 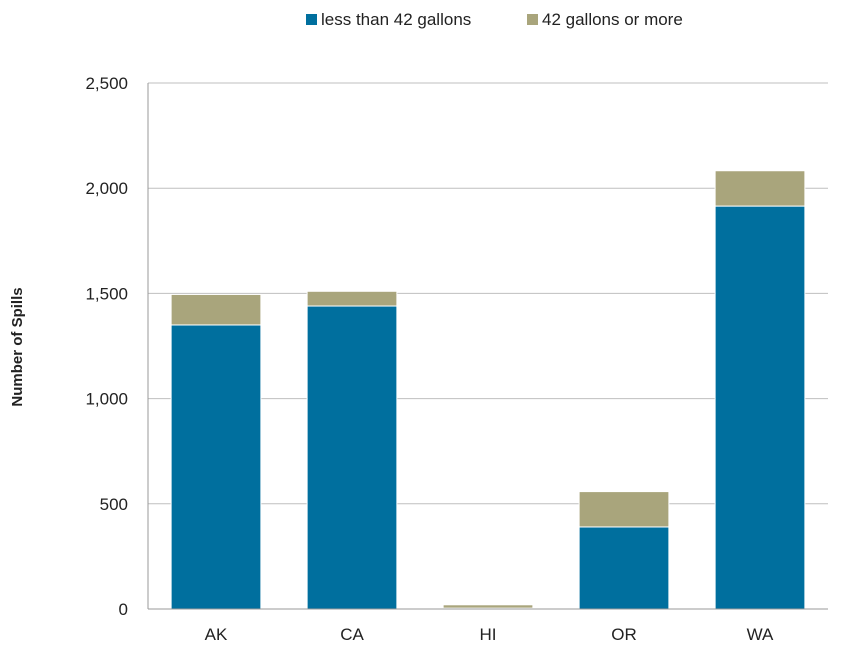 I want to click on legend: less than 42 gallons 42 gallons or more, so click(x=494, y=19).